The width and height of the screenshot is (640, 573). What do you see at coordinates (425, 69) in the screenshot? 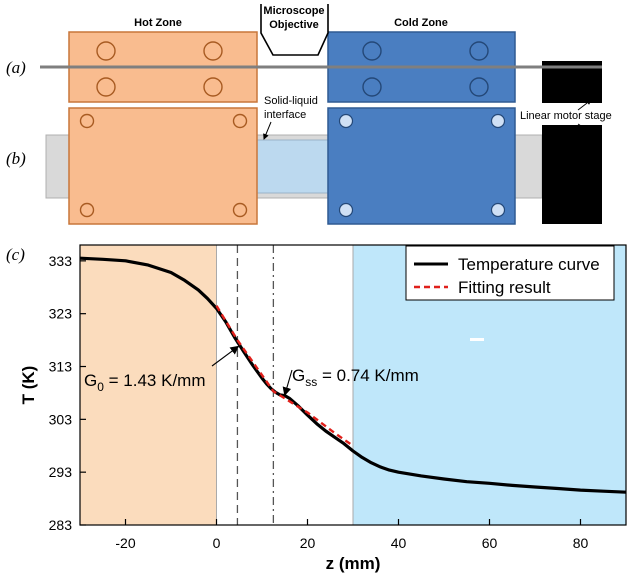
I see `cold-zone-holes-a` at bounding box center [425, 69].